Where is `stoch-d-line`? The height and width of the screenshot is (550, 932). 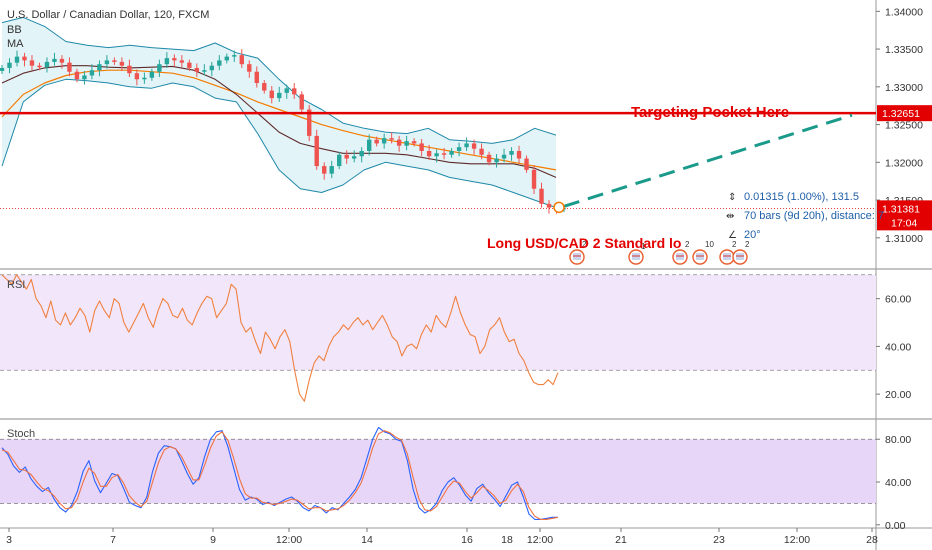 stoch-d-line is located at coordinates (280, 475).